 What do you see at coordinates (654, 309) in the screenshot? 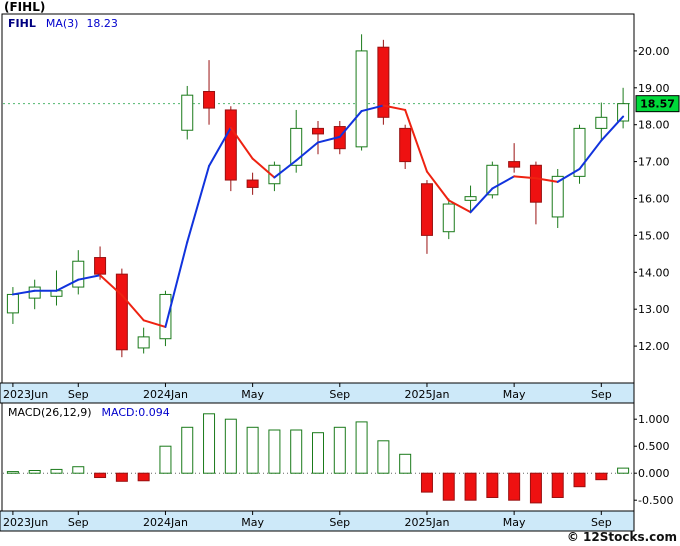
I see `price-tick-label: 13.00` at bounding box center [654, 309].